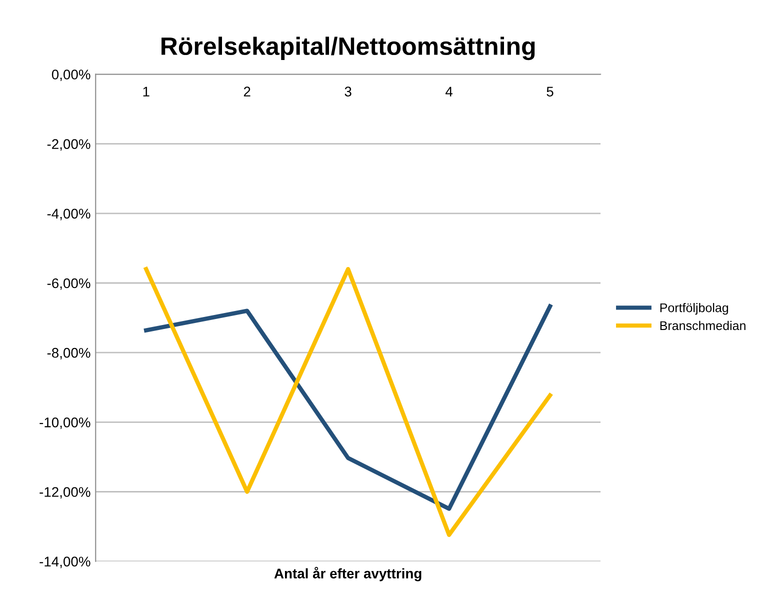  What do you see at coordinates (71, 76) in the screenshot?
I see `y-tick-label: 0,00%` at bounding box center [71, 76].